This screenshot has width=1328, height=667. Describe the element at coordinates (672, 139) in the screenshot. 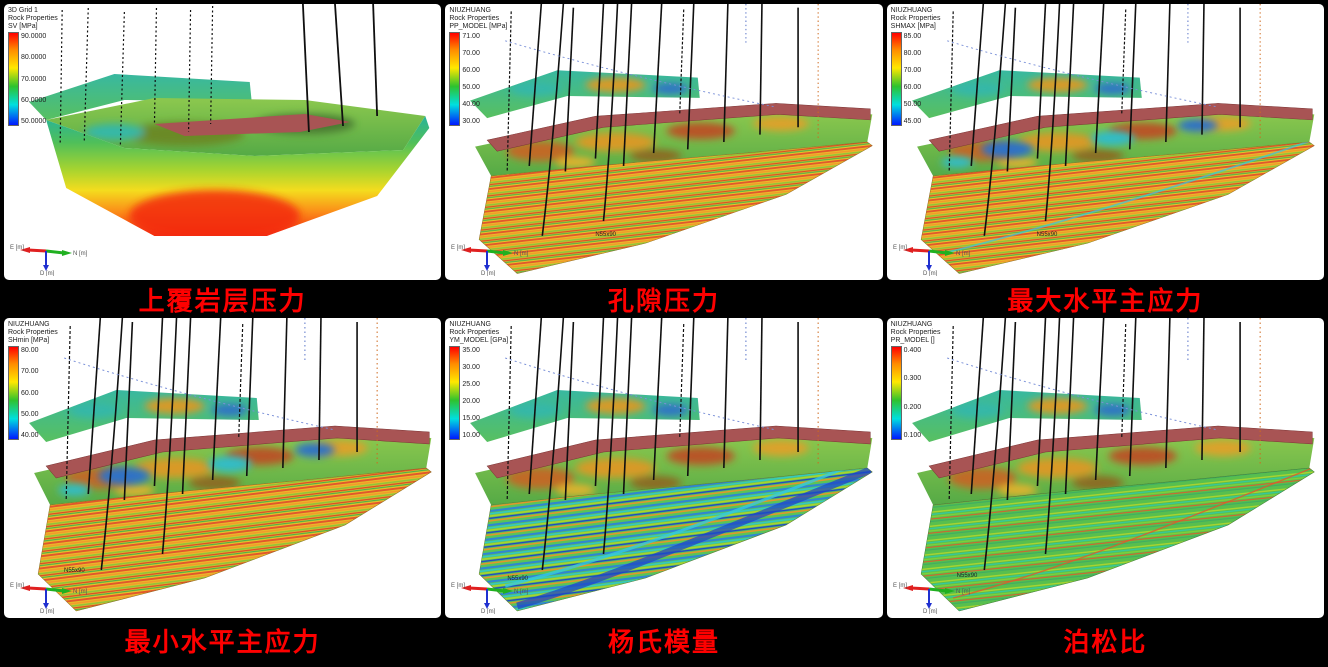

I see `model-render-pp` at that location.